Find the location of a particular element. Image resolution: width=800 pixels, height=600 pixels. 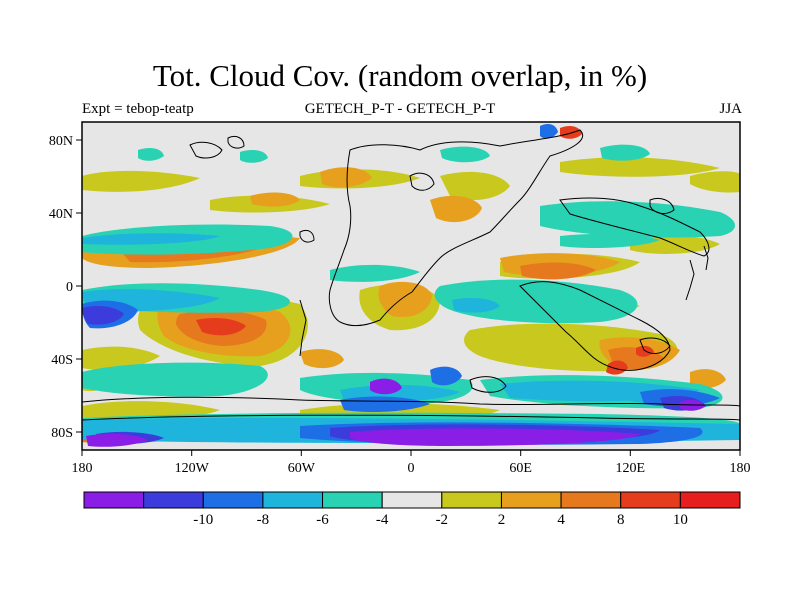

lon-tick-label: 0 is located at coordinates (411, 468).